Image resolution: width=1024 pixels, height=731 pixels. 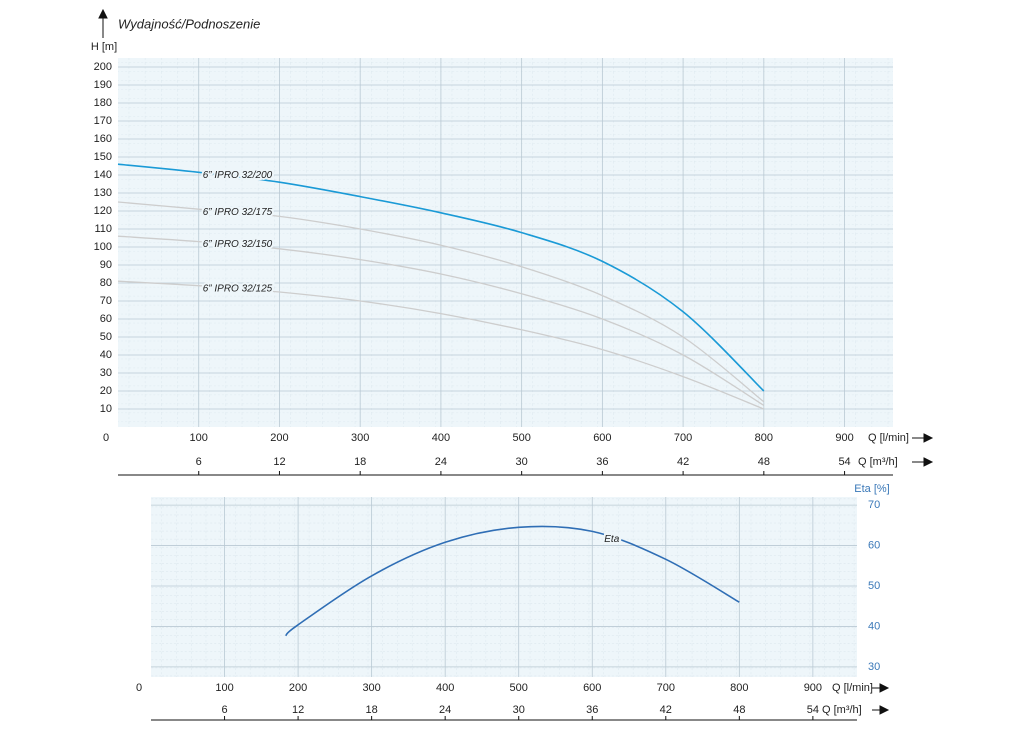 I want to click on y-axis-label: Eta [%], so click(x=871, y=489).